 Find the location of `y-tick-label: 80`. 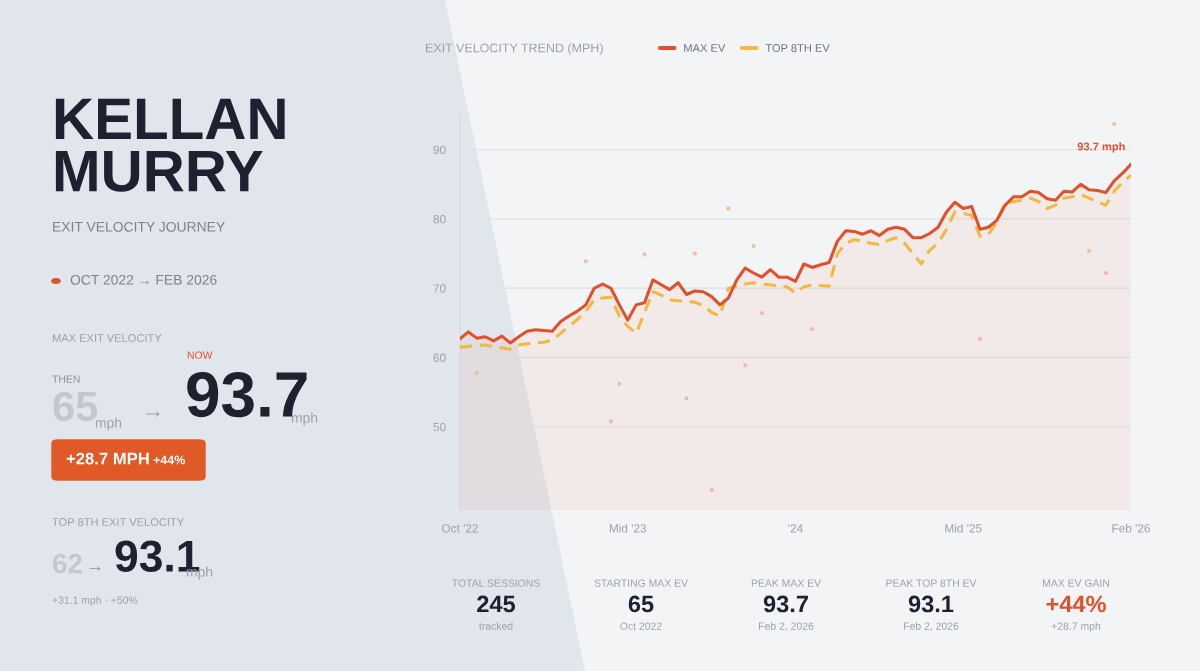

y-tick-label: 80 is located at coordinates (439, 219).